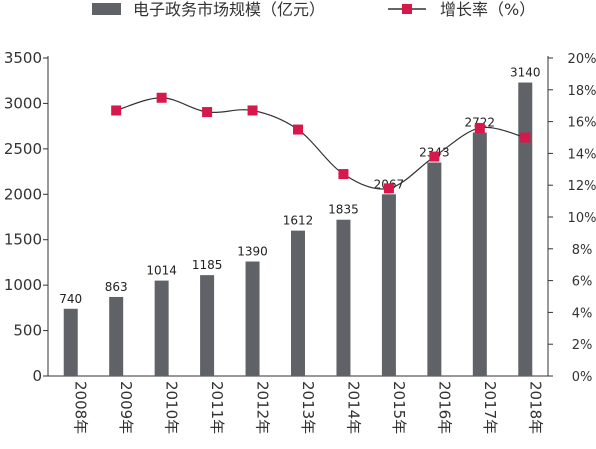 This screenshot has height=449, width=596. What do you see at coordinates (172, 407) in the screenshot?
I see `x-tick-label: 2010年` at bounding box center [172, 407].